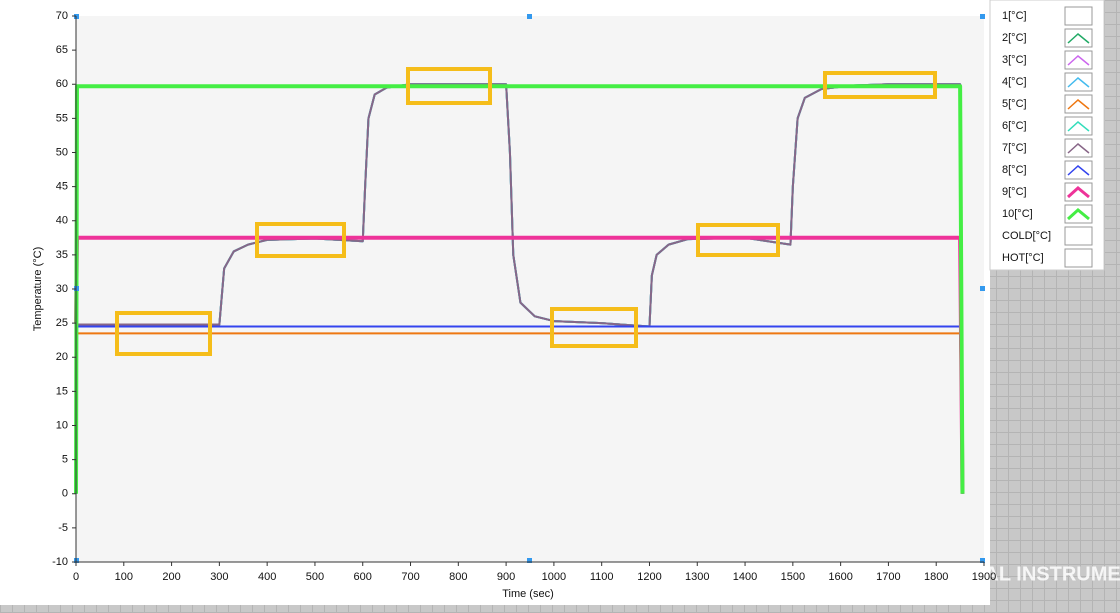 This screenshot has width=1120, height=613. I want to click on legend-label: 2[°C], so click(1014, 38).